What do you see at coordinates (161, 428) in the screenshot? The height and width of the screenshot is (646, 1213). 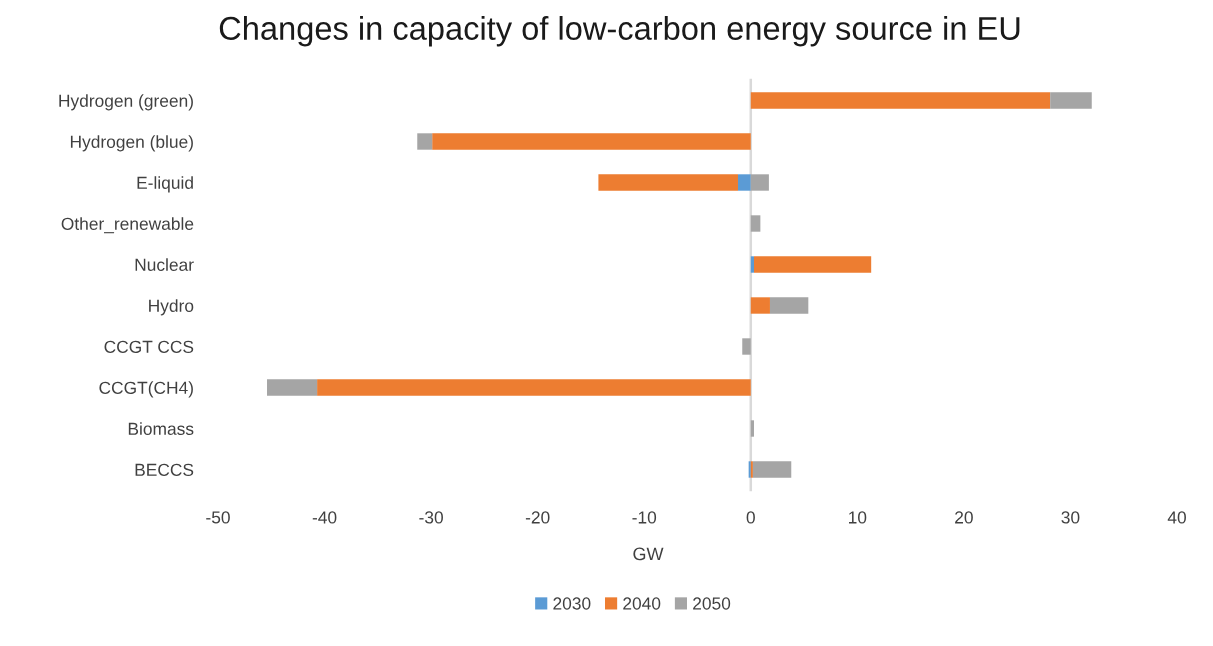 I see `y-tick-label: Biomass` at bounding box center [161, 428].